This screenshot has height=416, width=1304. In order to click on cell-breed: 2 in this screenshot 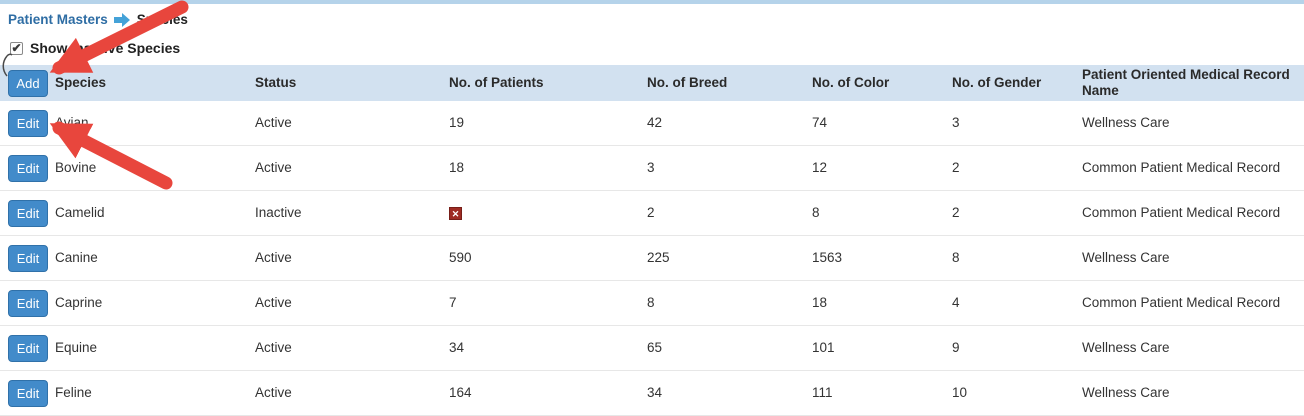, I will do `click(651, 213)`.